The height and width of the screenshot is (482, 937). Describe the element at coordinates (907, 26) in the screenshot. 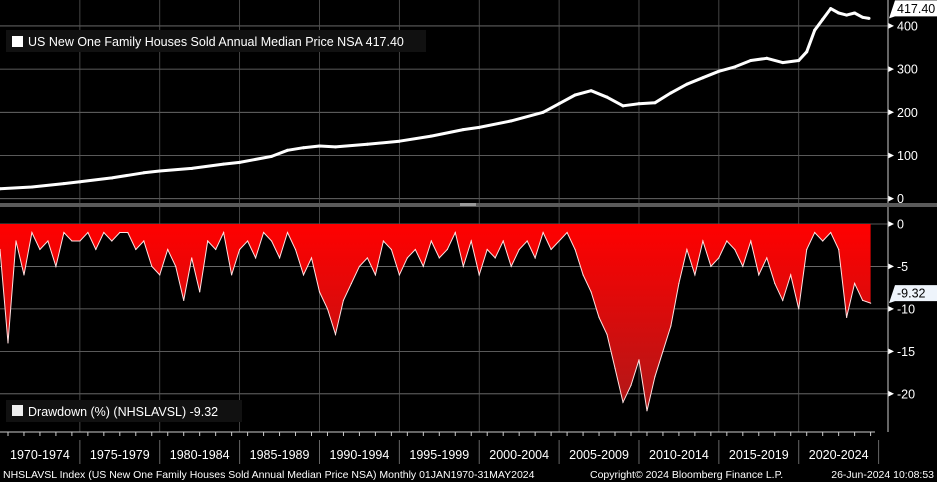

I see `y-tick-label: 400` at that location.